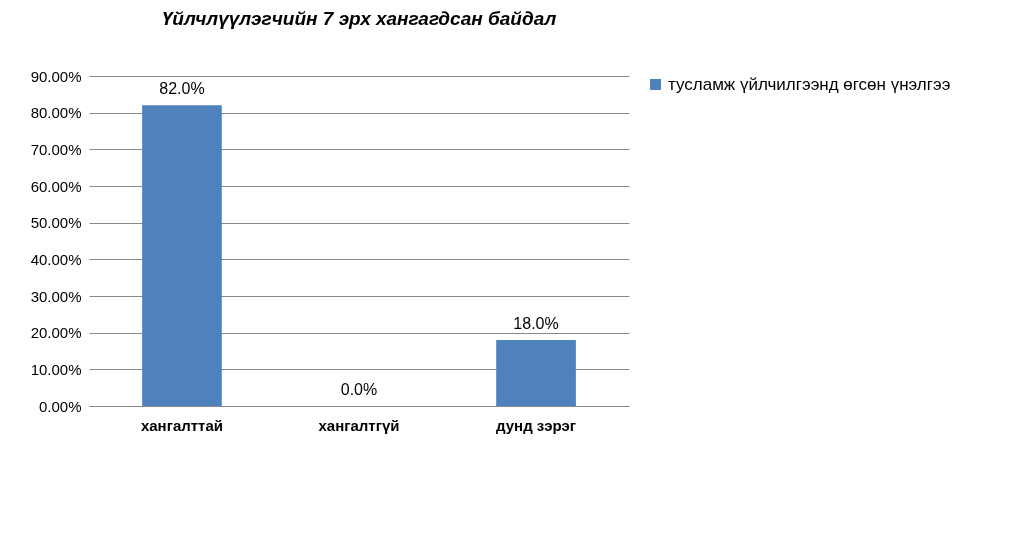 The image size is (1027, 539). Describe the element at coordinates (56, 223) in the screenshot. I see `y-tick-label: 50.00%` at that location.